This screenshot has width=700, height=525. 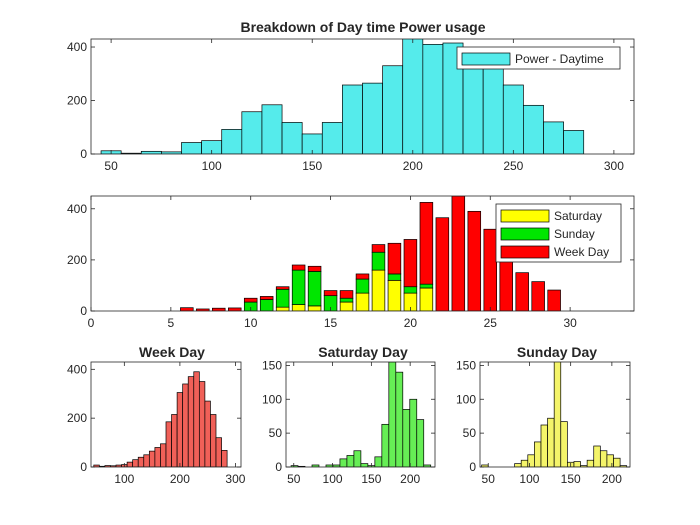 I want to click on legend-label: Sunday, so click(x=574, y=234).